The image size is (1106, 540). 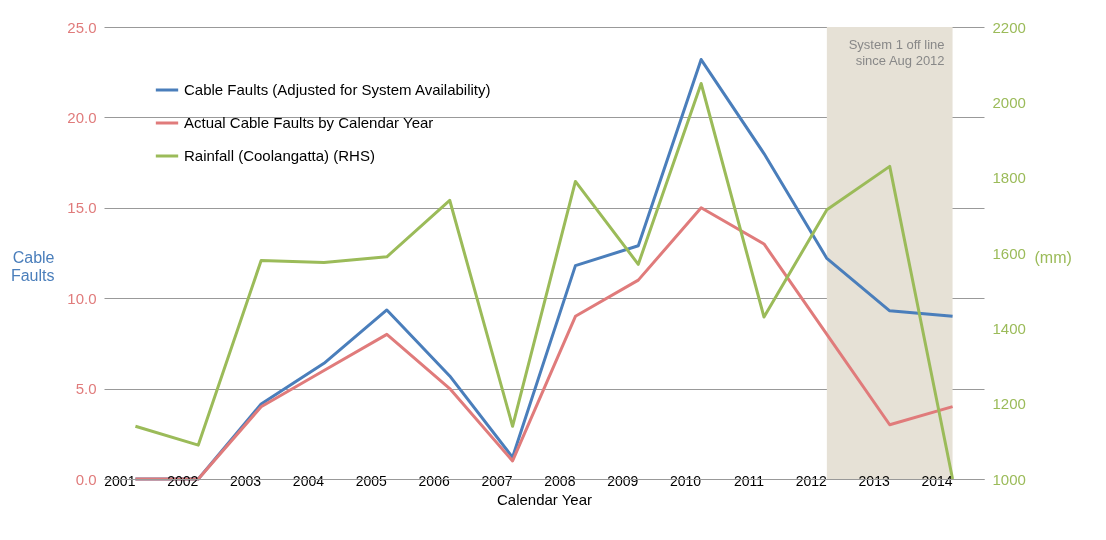 What do you see at coordinates (896, 52) in the screenshot?
I see `band-label: System 1 off line since Aug 2012` at bounding box center [896, 52].